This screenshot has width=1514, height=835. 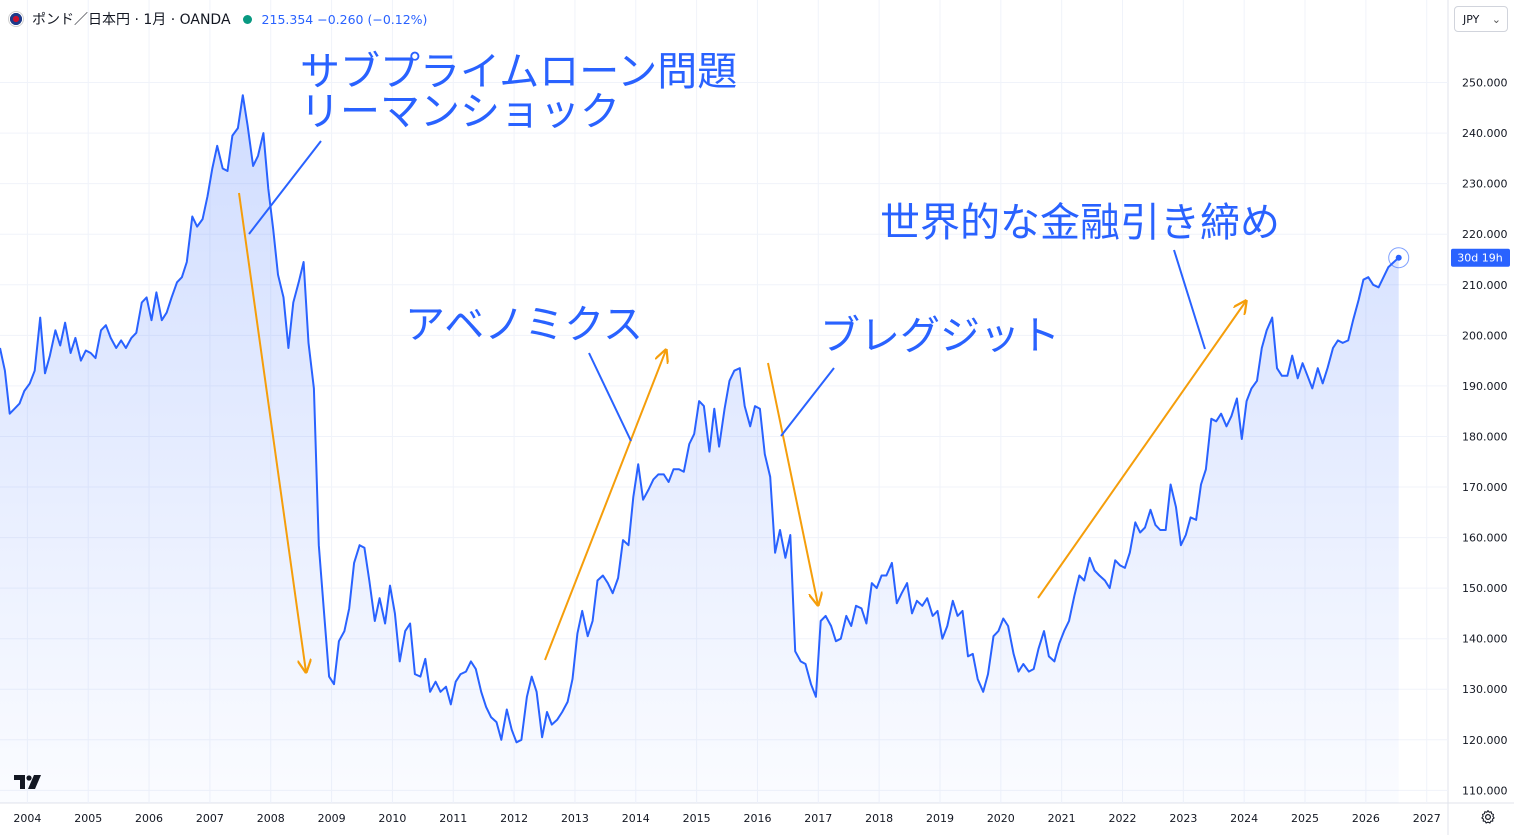 What do you see at coordinates (524, 325) in the screenshot?
I see `annotation-abenomics: アベノミクス` at bounding box center [524, 325].